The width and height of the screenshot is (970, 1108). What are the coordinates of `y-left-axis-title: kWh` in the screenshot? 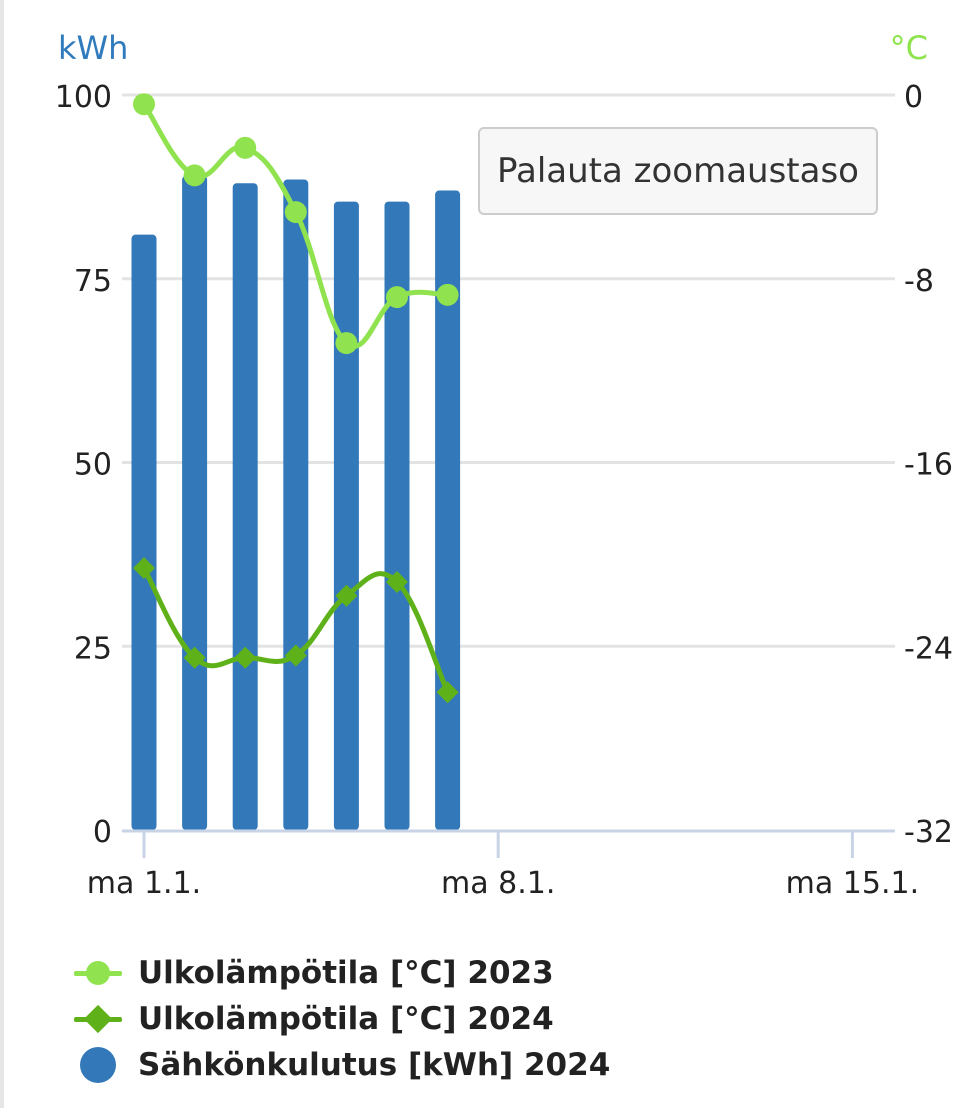 It's located at (93, 48).